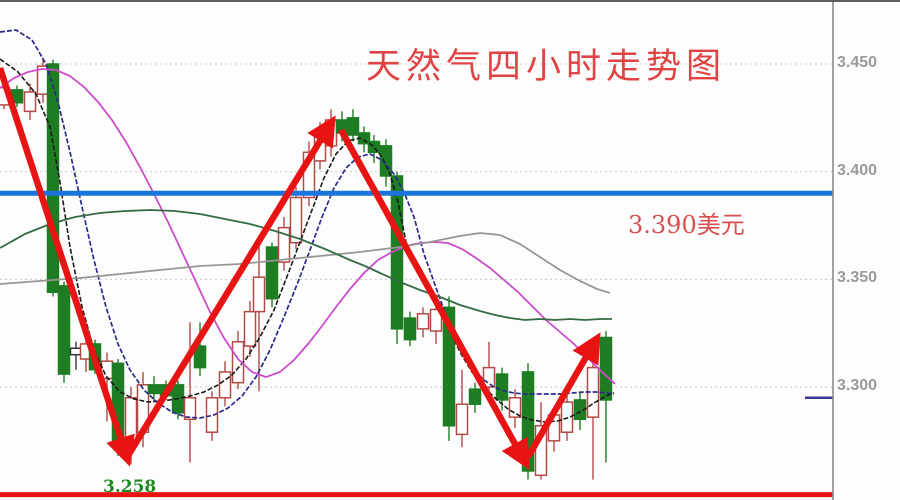  I want to click on resistance-price-label: 3.390美元, so click(686, 225).